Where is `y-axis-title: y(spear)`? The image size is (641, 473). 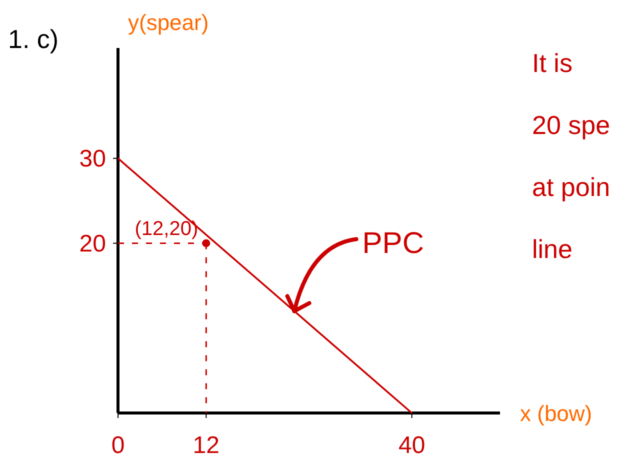 y-axis-title: y(spear) is located at coordinates (168, 22).